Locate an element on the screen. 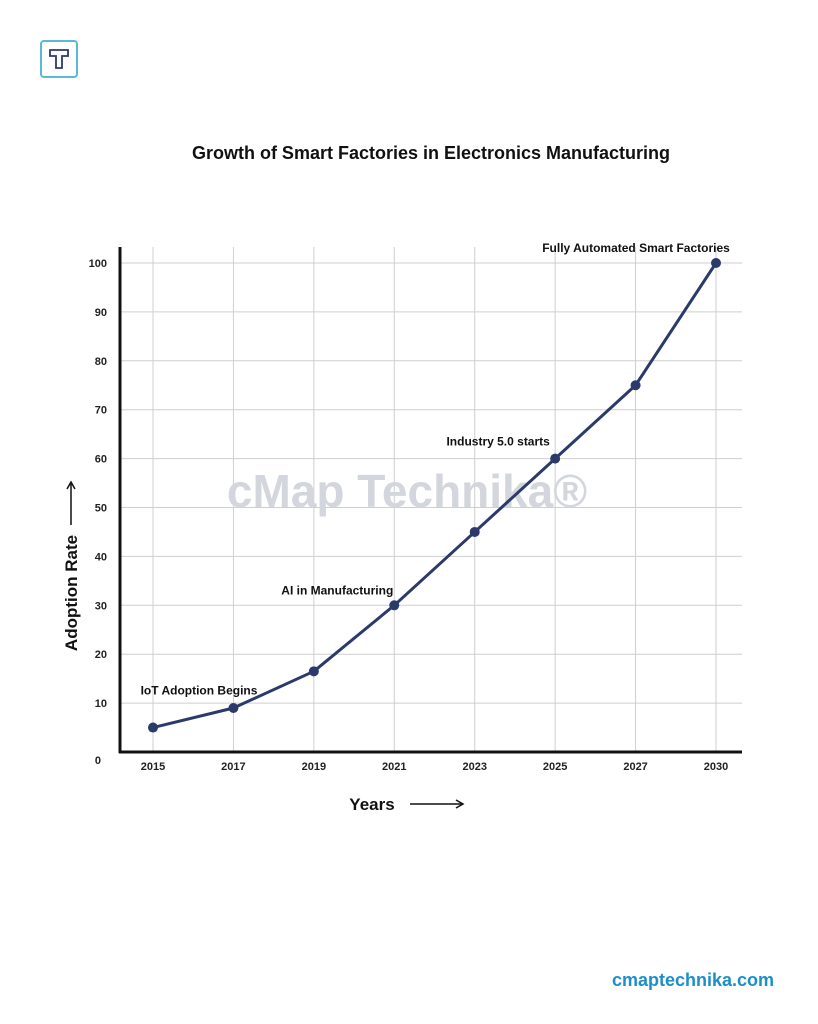  x-tick-label: 2025 is located at coordinates (555, 767).